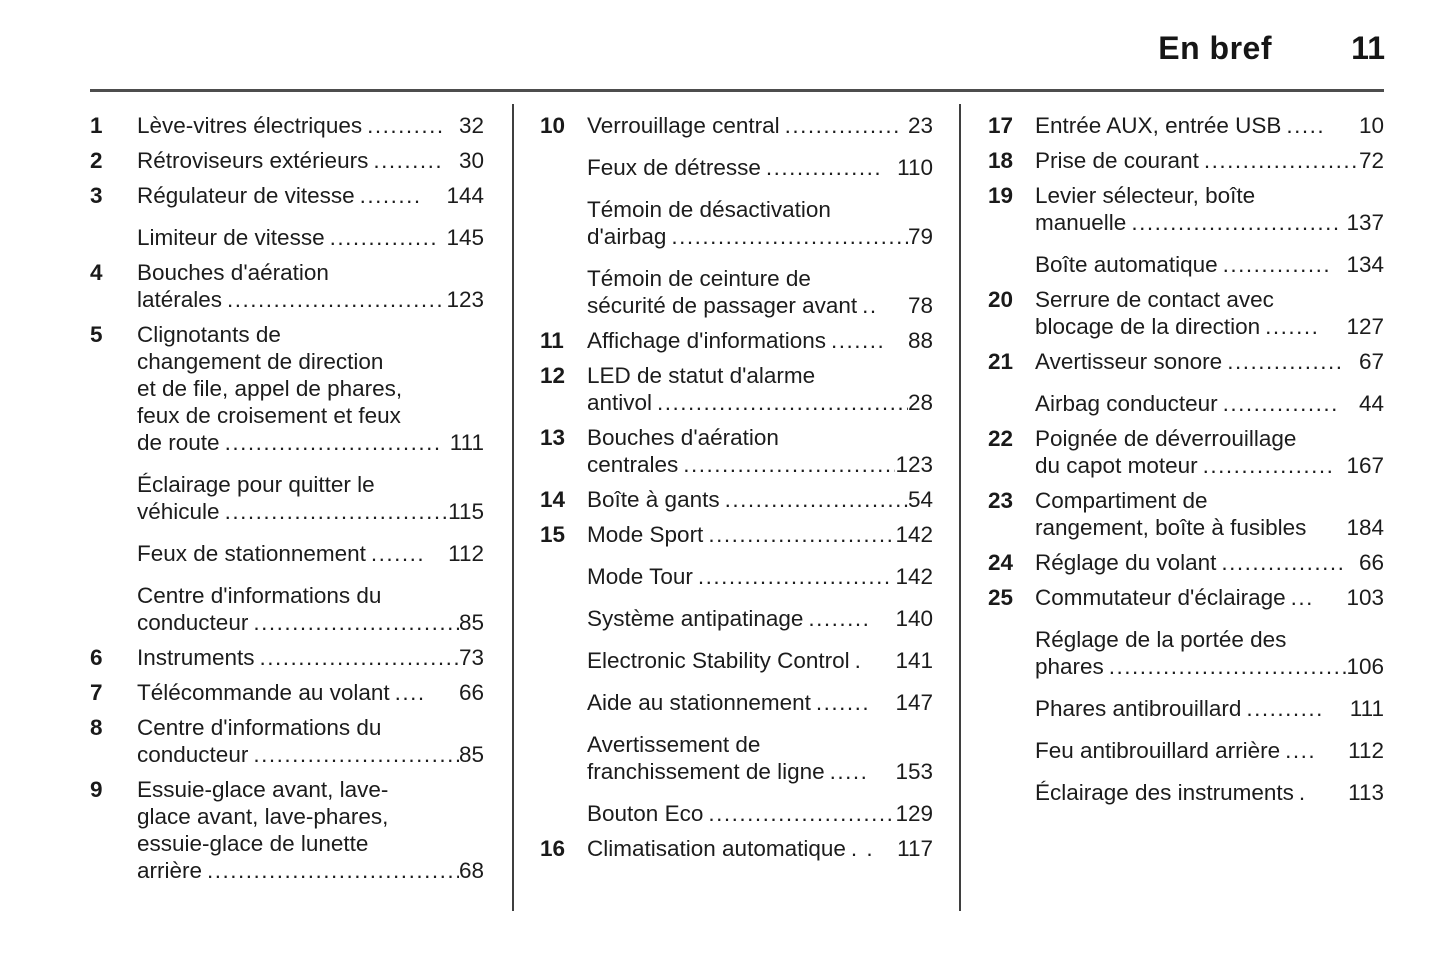  What do you see at coordinates (1209, 361) in the screenshot?
I see `entry-last-line: Avertisseur sonore............... 67` at bounding box center [1209, 361].